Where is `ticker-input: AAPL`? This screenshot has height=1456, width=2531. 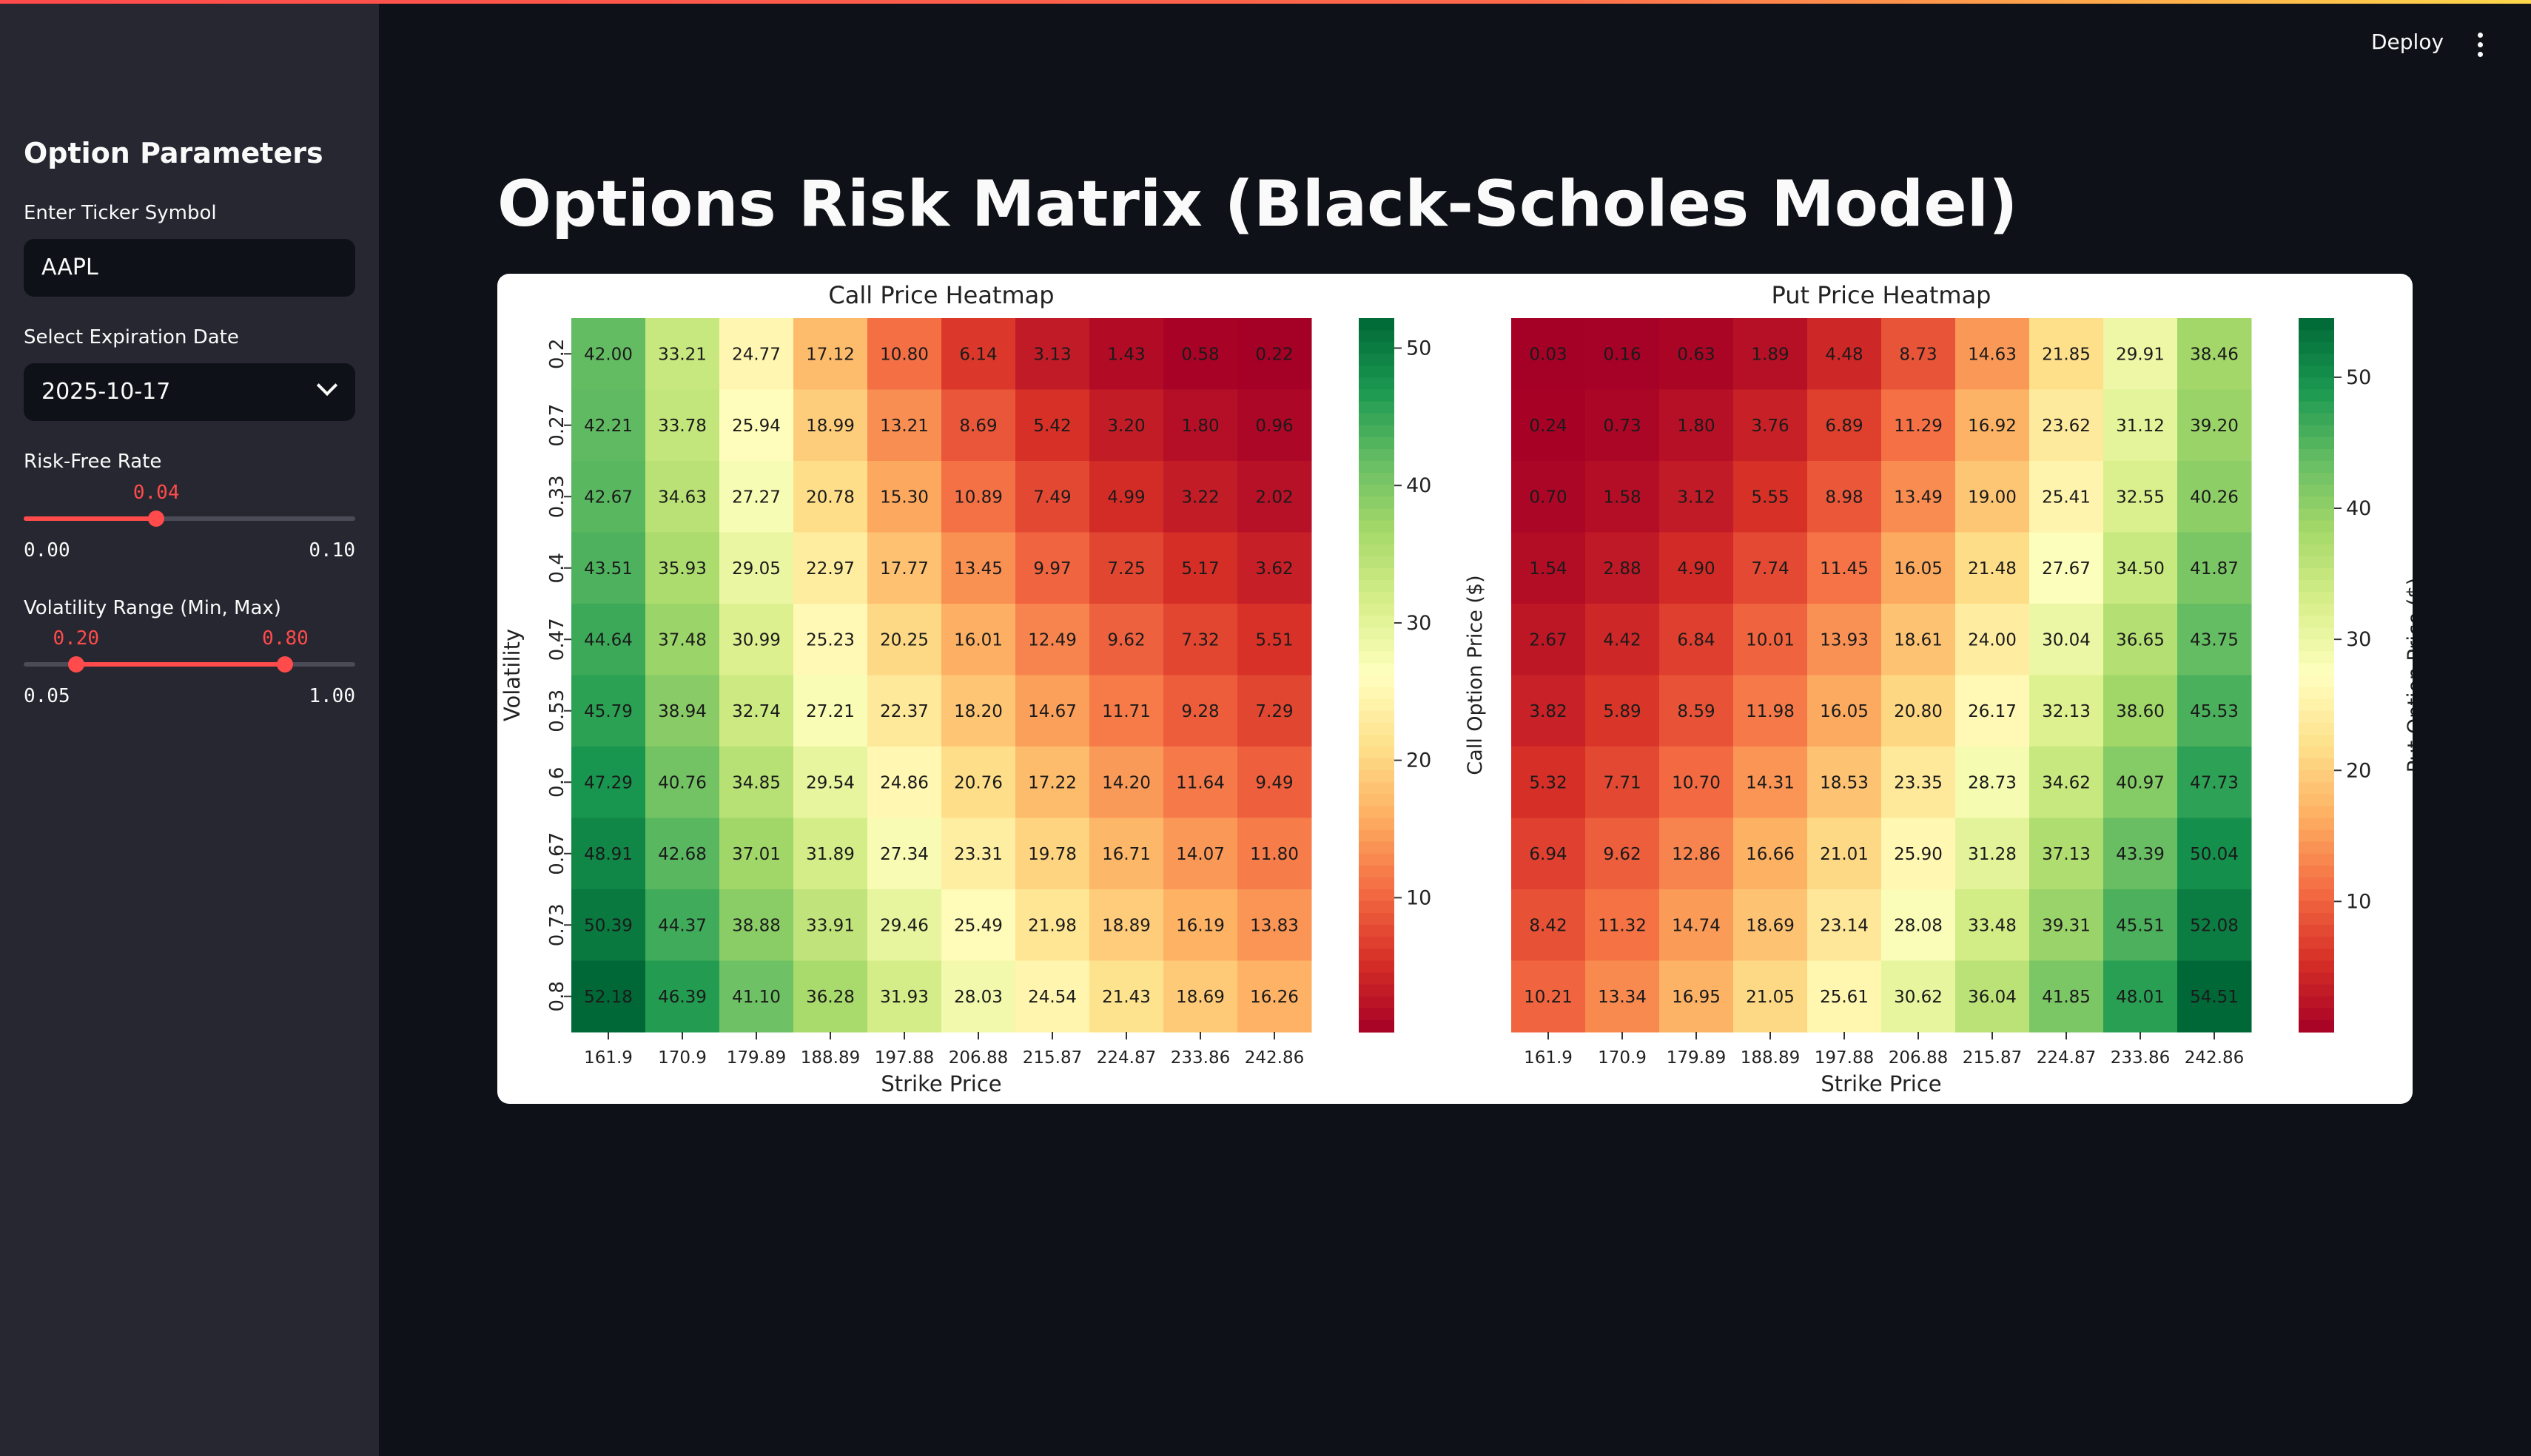 ticker-input: AAPL is located at coordinates (190, 268).